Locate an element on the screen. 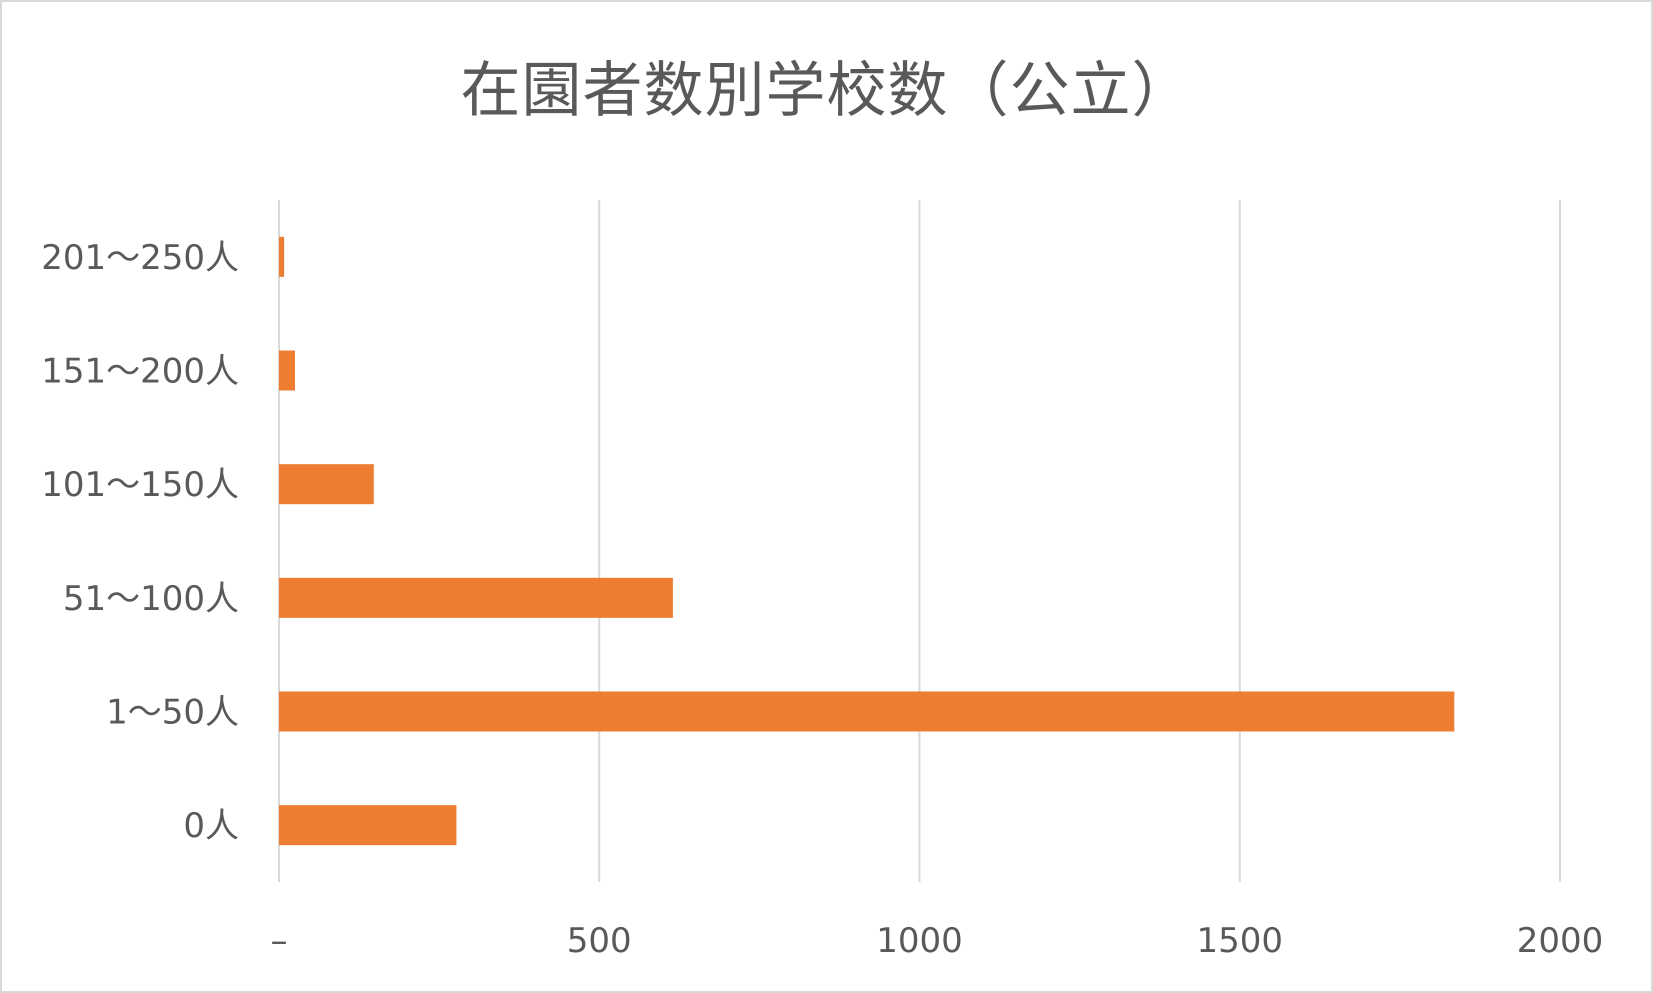 This screenshot has width=1653, height=993. x-tick-label: – is located at coordinates (279, 941).